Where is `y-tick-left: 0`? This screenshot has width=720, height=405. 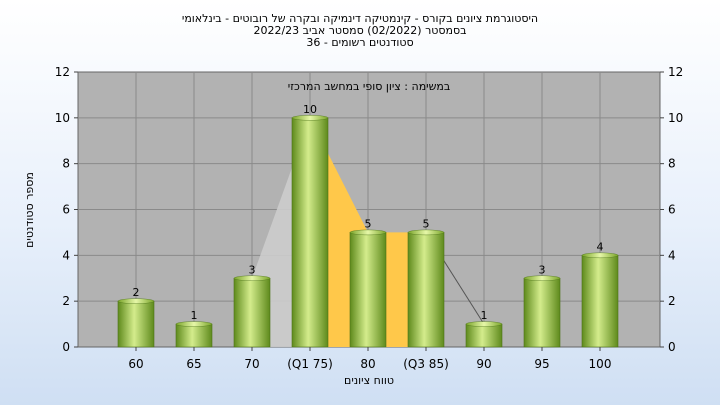
y-tick-left: 0 is located at coordinates (66, 347).